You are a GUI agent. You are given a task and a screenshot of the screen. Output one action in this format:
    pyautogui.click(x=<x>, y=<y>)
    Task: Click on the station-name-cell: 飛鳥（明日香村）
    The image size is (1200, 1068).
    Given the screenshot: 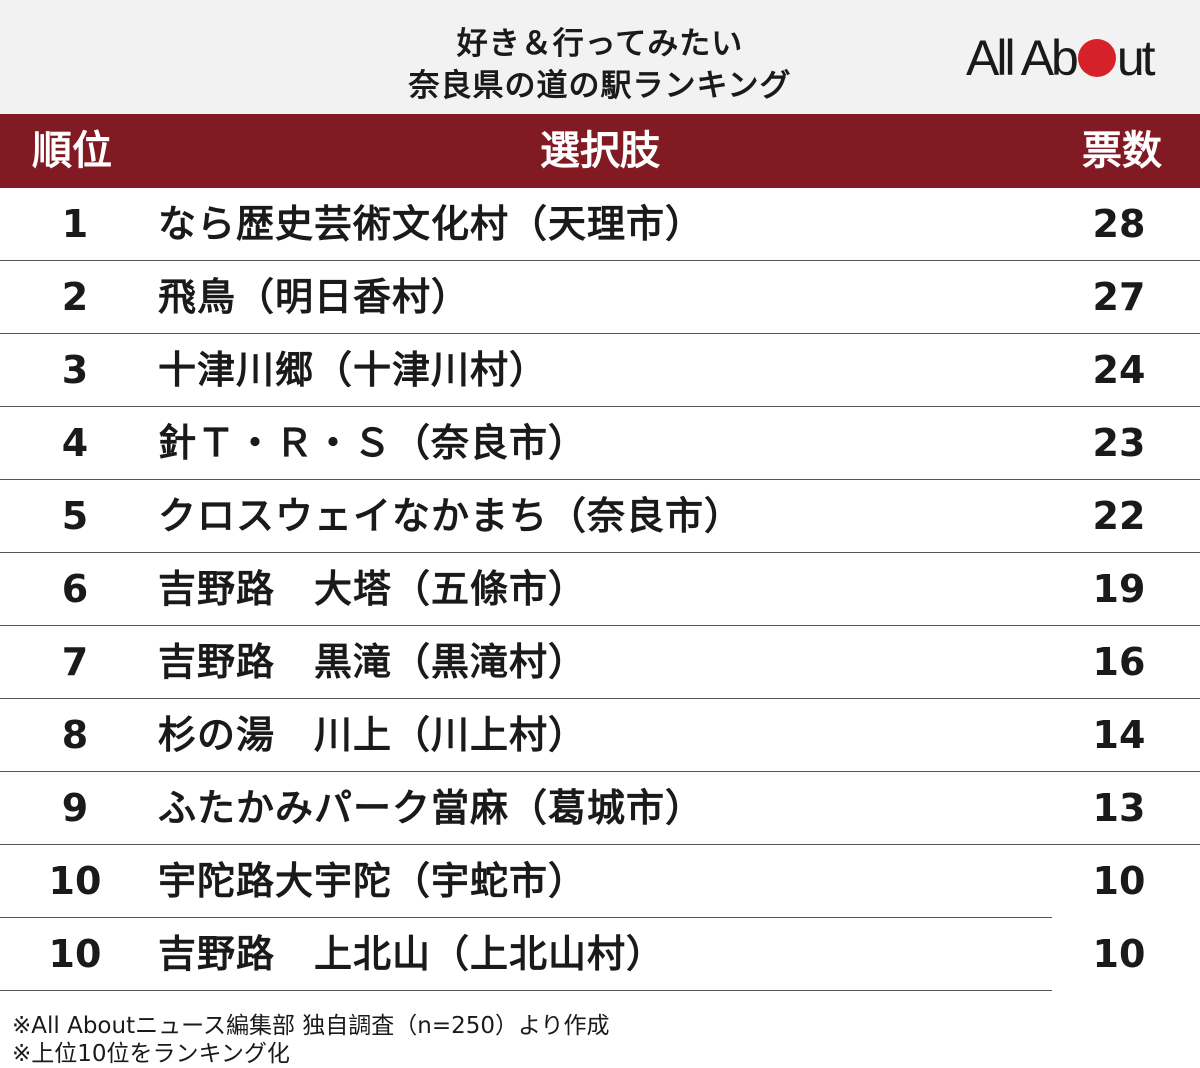 What is the action you would take?
    pyautogui.click(x=314, y=297)
    